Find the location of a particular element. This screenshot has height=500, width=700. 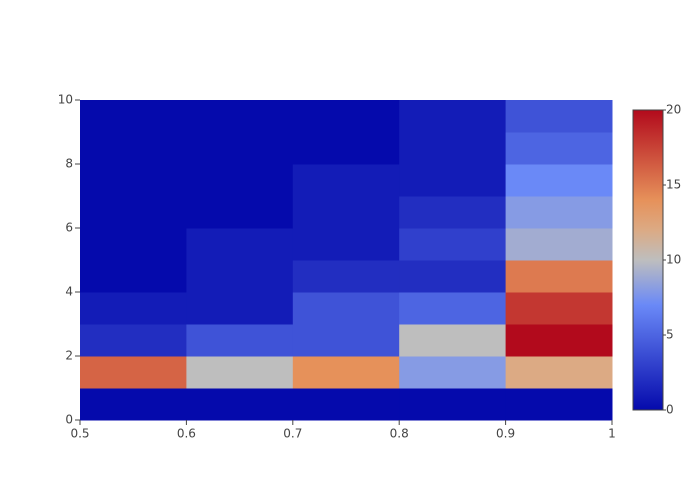

colorbar-tick-label: 0 is located at coordinates (670, 410).